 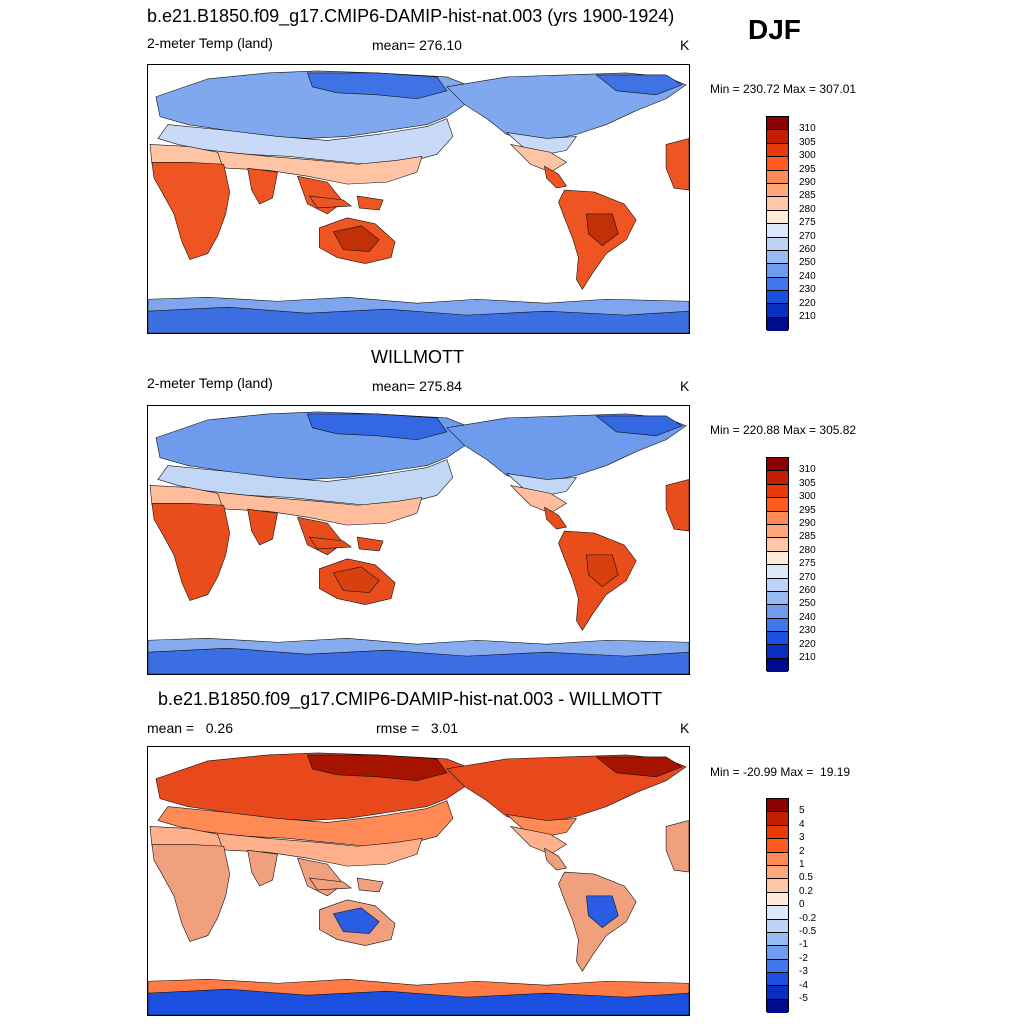 I want to click on colorbar-tick-label: 310, so click(x=807, y=129).